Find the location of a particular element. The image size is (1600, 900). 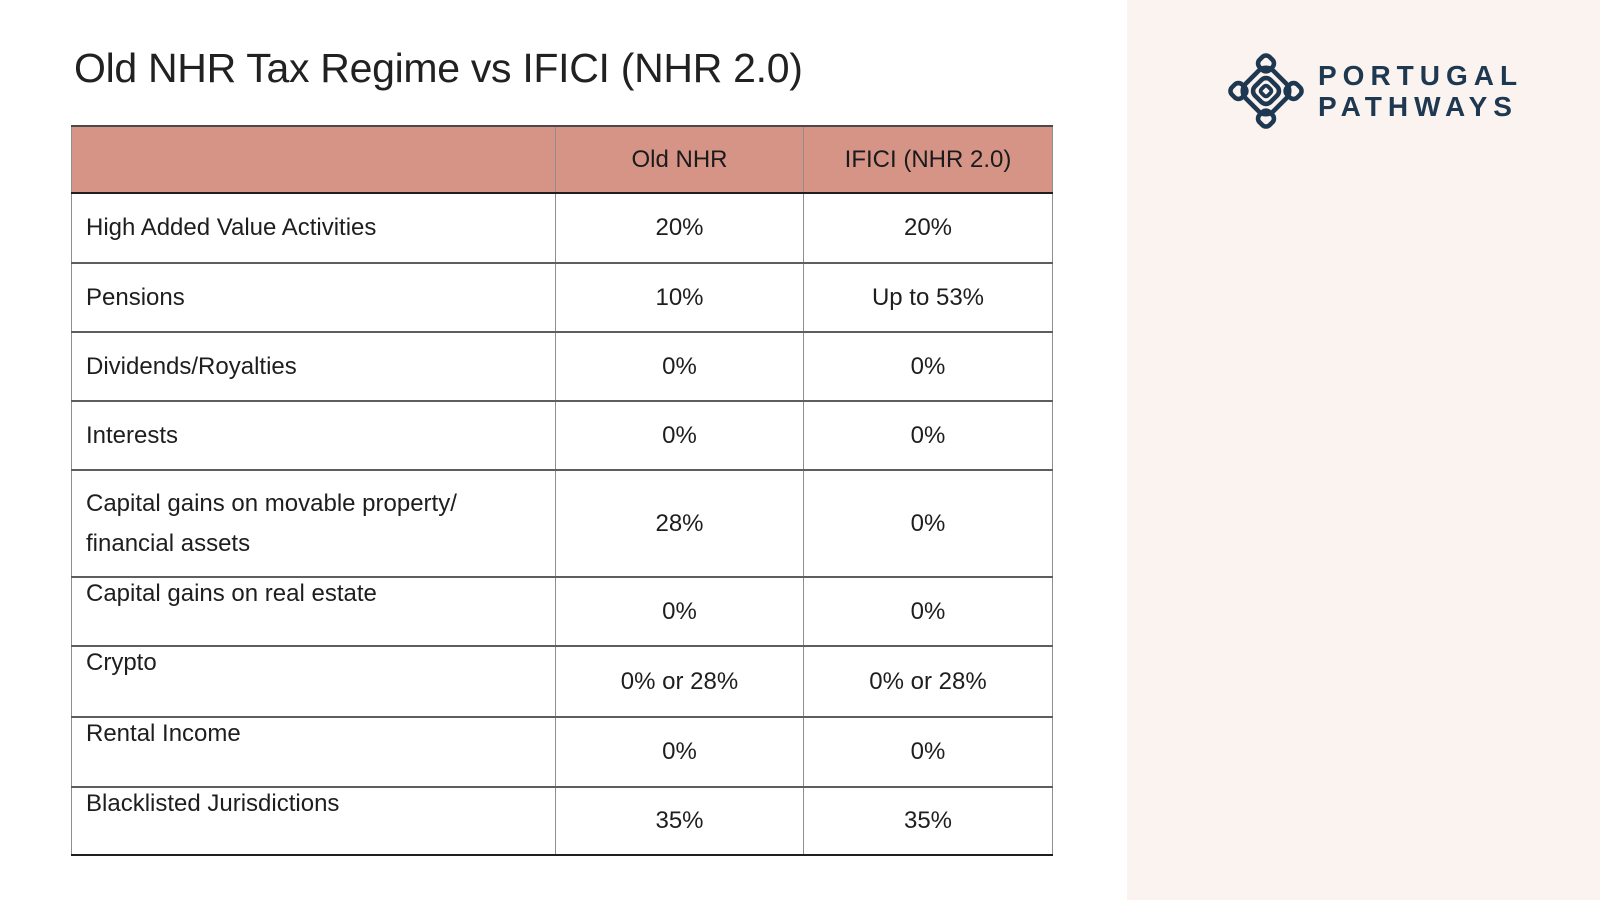

table-row: High Added Value Activities 20% 20% is located at coordinates (562, 227).